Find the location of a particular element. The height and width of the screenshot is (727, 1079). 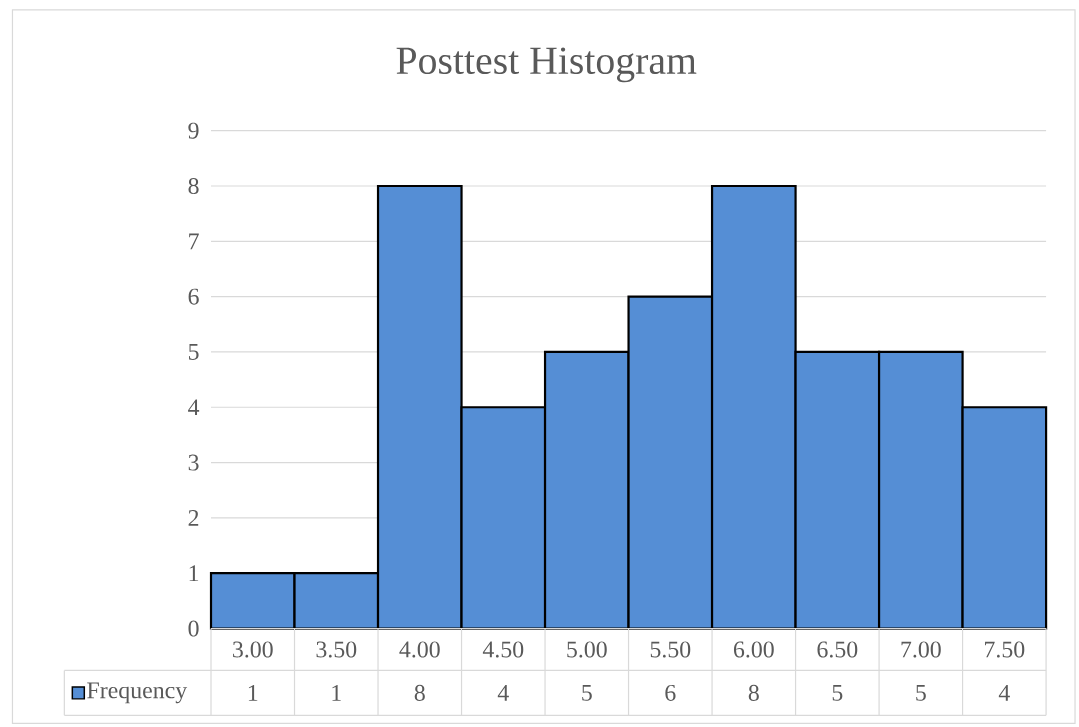

y-tick-label: 8 is located at coordinates (193, 185).